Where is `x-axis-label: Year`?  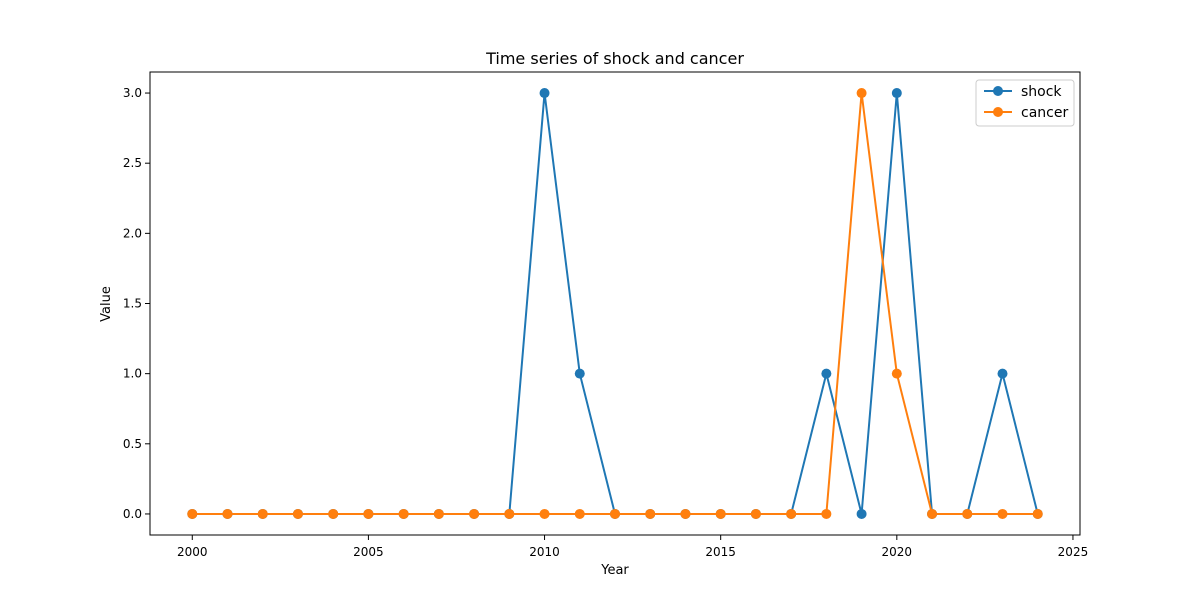
x-axis-label: Year is located at coordinates (614, 570).